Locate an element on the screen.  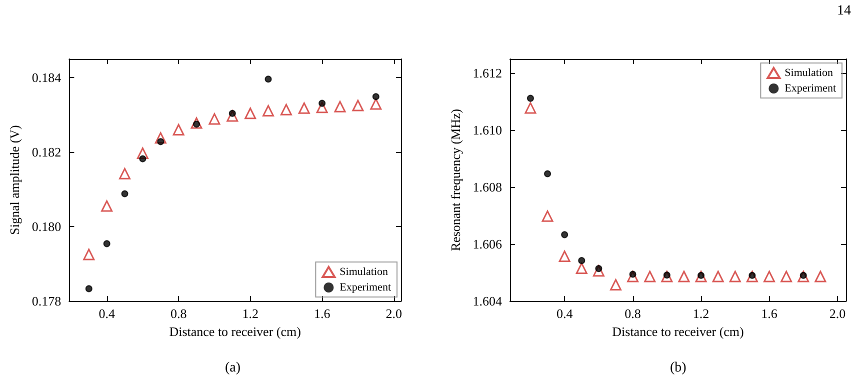
text: (b) is located at coordinates (678, 368).